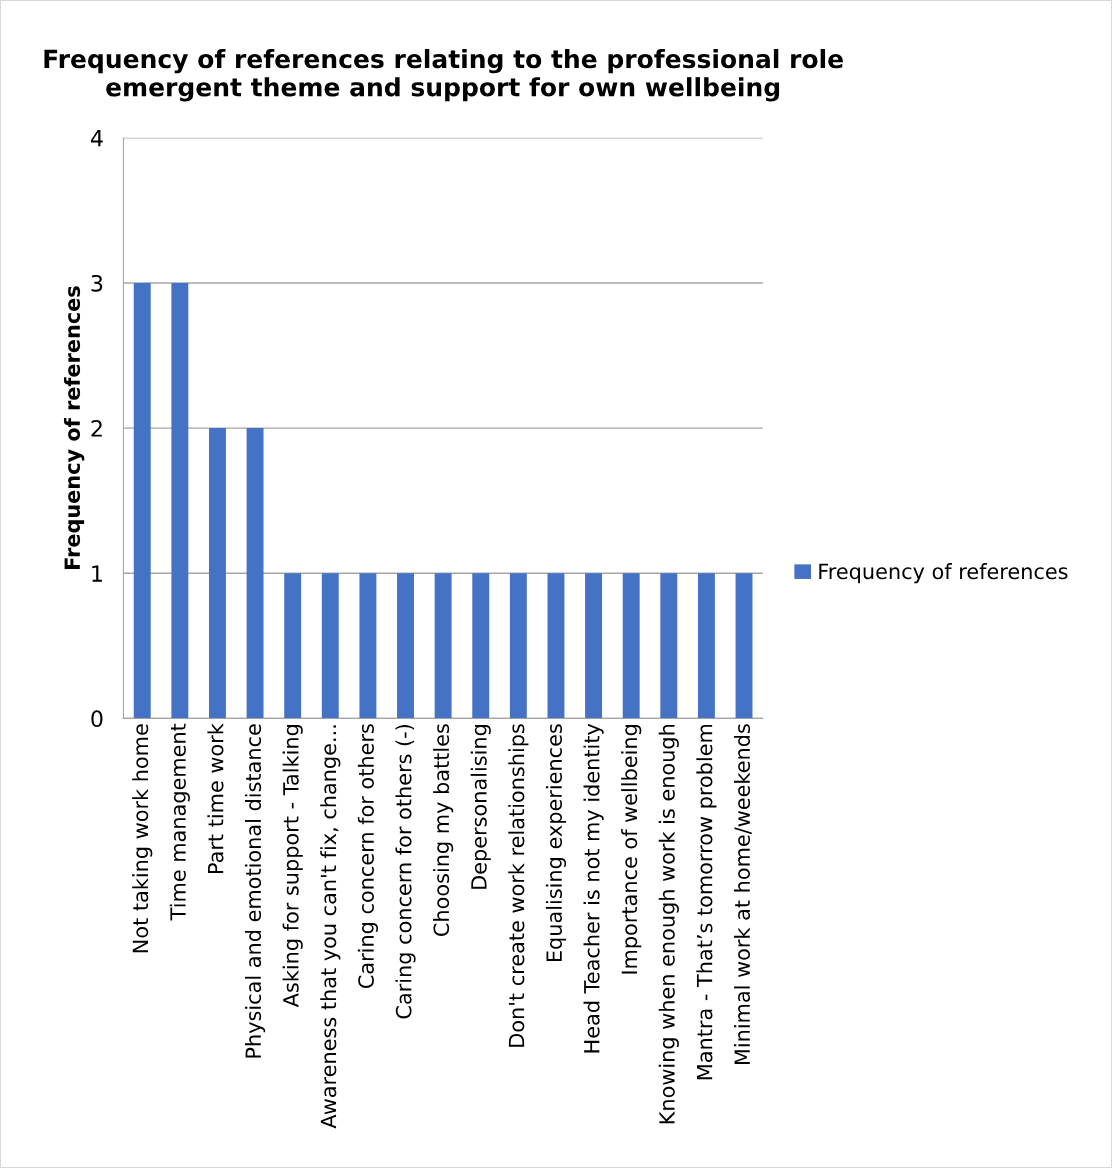  Describe the element at coordinates (96, 428) in the screenshot. I see `y-tick-label: 2` at that location.